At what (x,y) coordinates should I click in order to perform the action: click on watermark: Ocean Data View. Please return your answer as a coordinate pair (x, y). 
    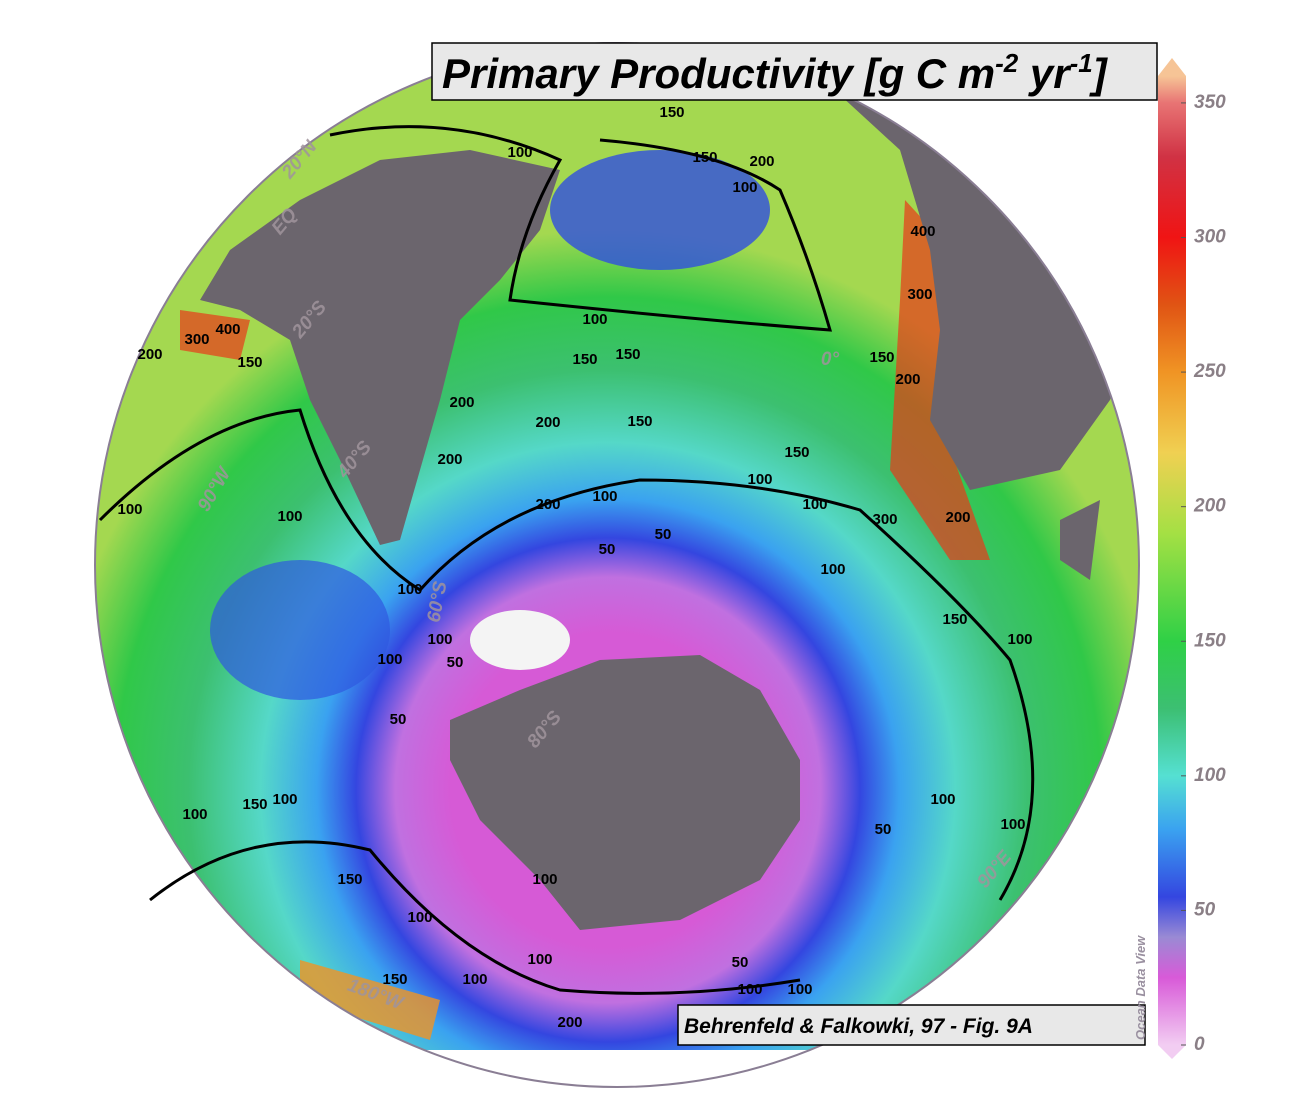
    Looking at the image, I should click on (1140, 987).